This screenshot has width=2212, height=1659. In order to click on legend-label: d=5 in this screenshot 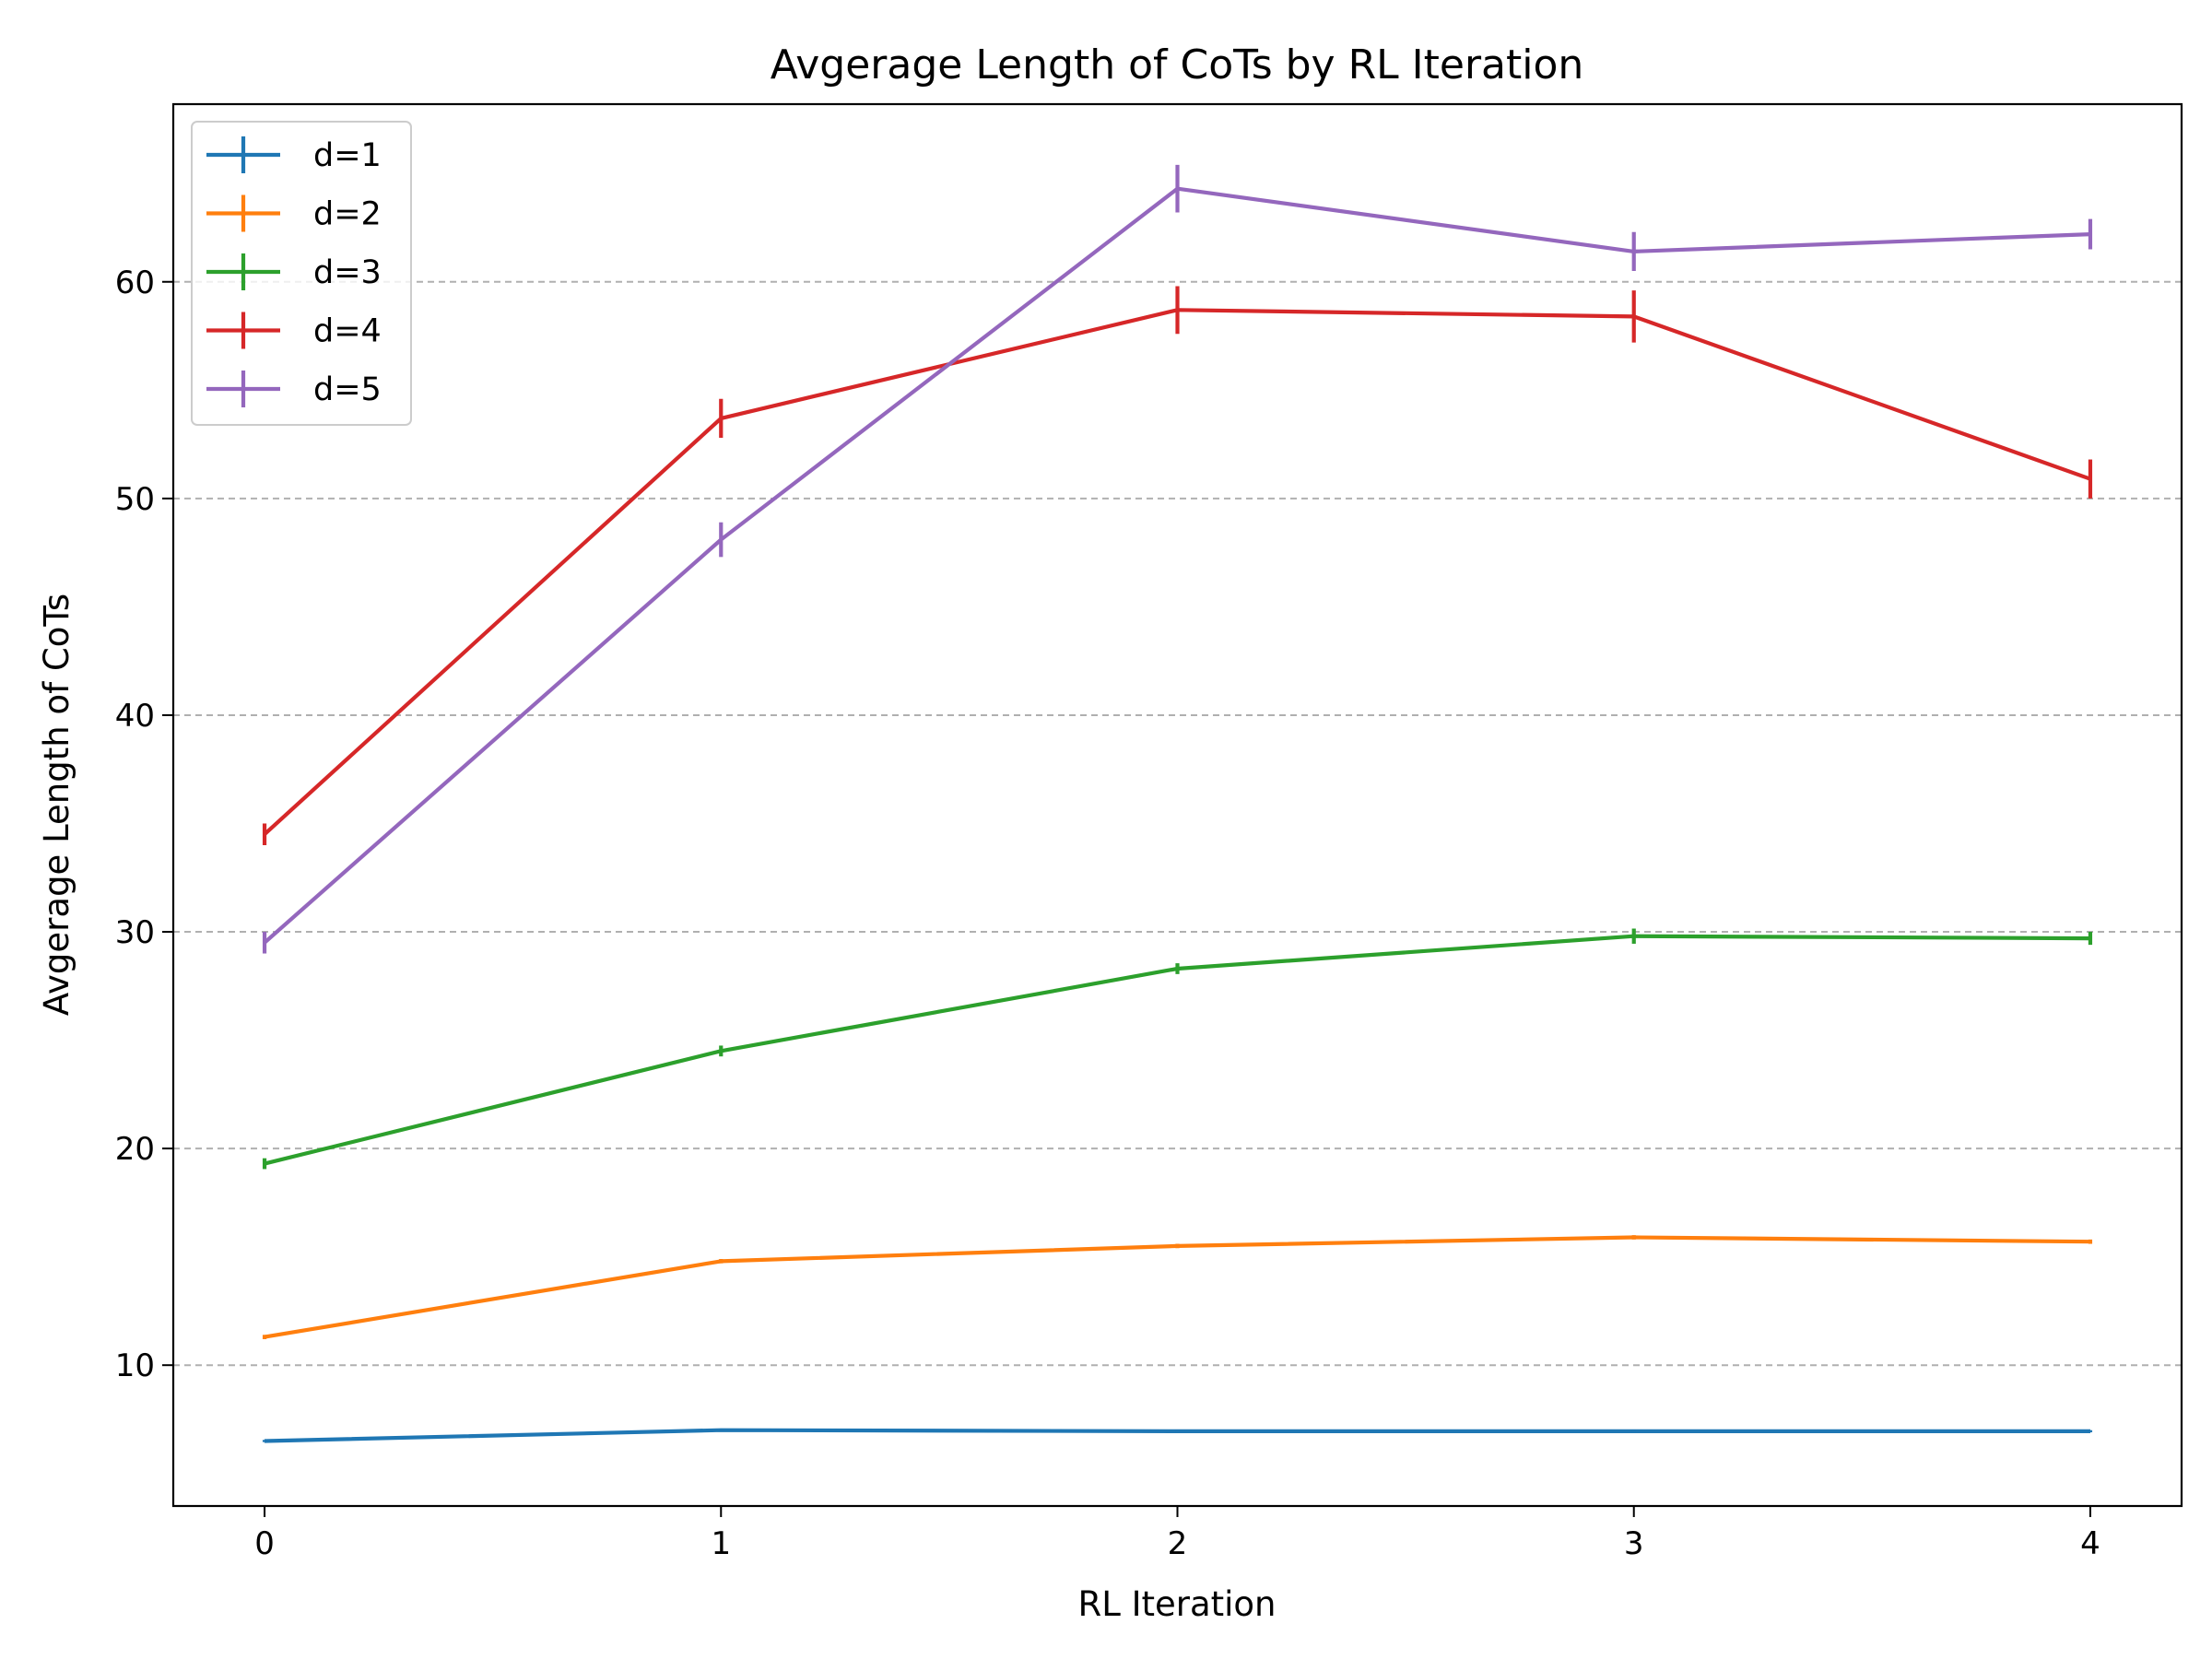, I will do `click(347, 389)`.